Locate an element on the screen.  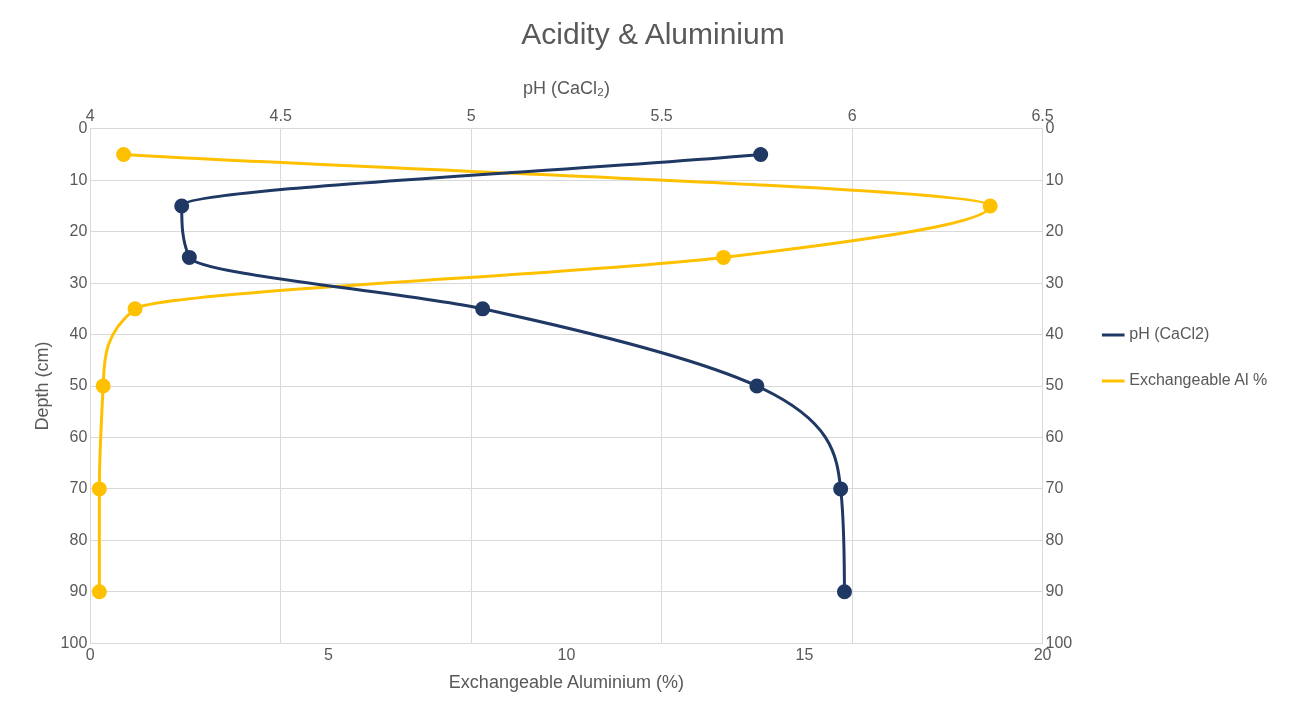
x2-axis-title: pH (CaCl₂) is located at coordinates (566, 87).